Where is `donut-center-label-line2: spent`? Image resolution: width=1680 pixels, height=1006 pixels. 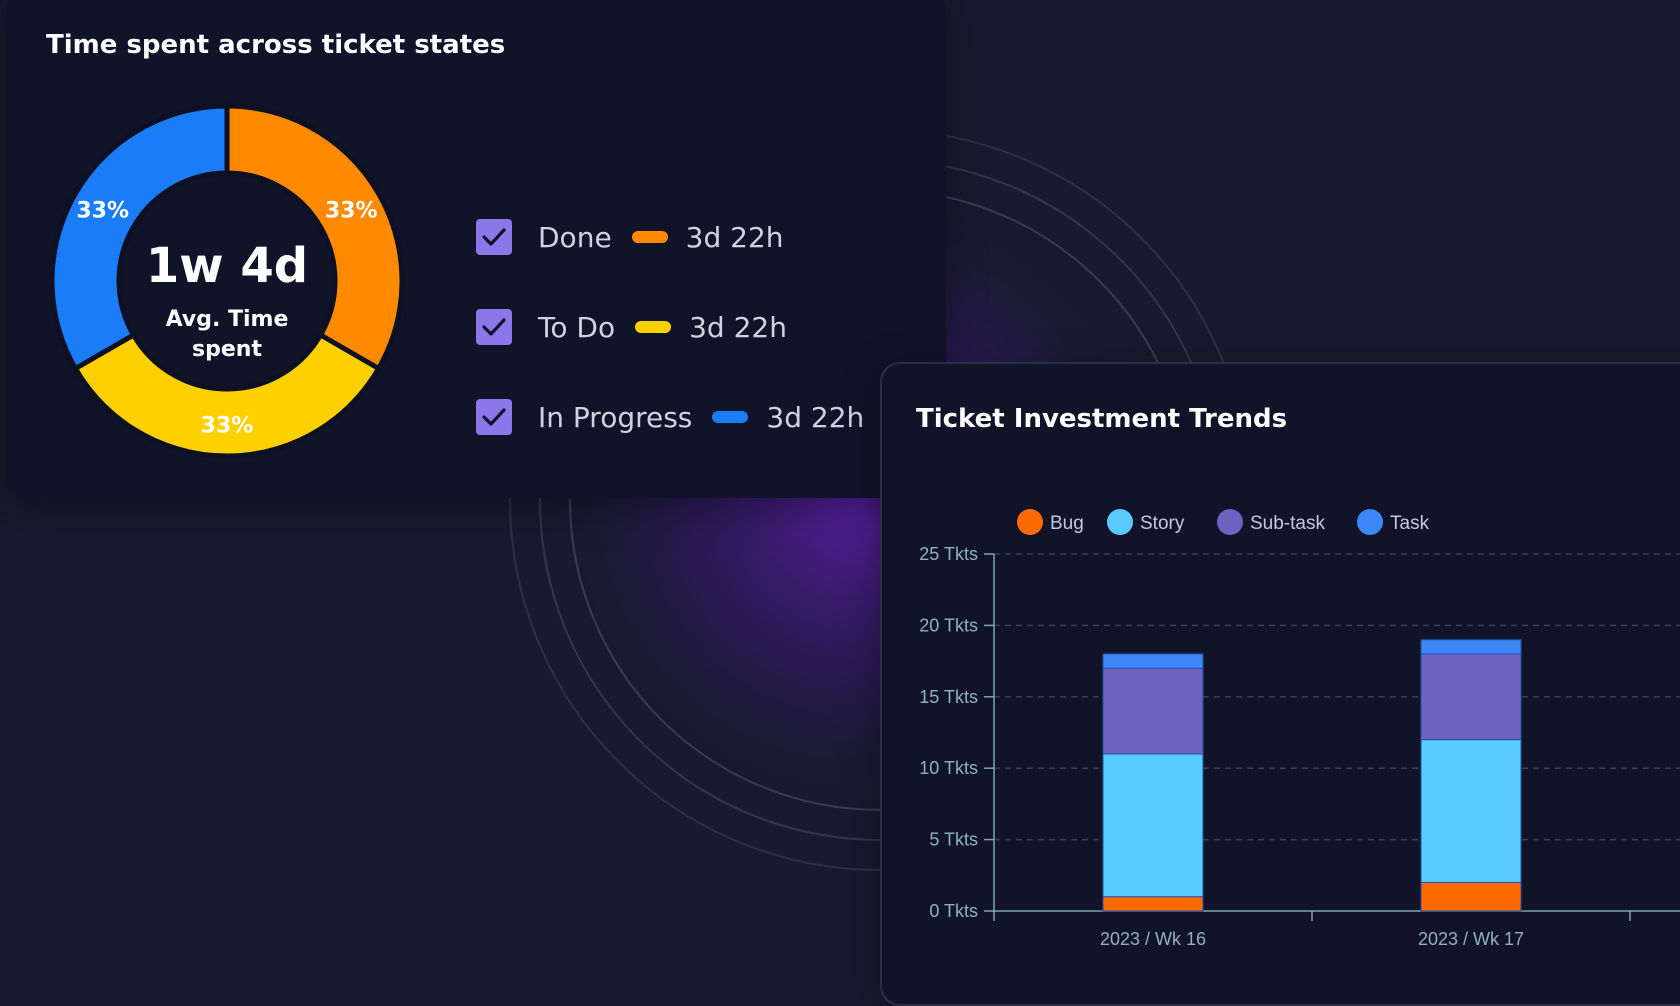
donut-center-label-line2: spent is located at coordinates (227, 349).